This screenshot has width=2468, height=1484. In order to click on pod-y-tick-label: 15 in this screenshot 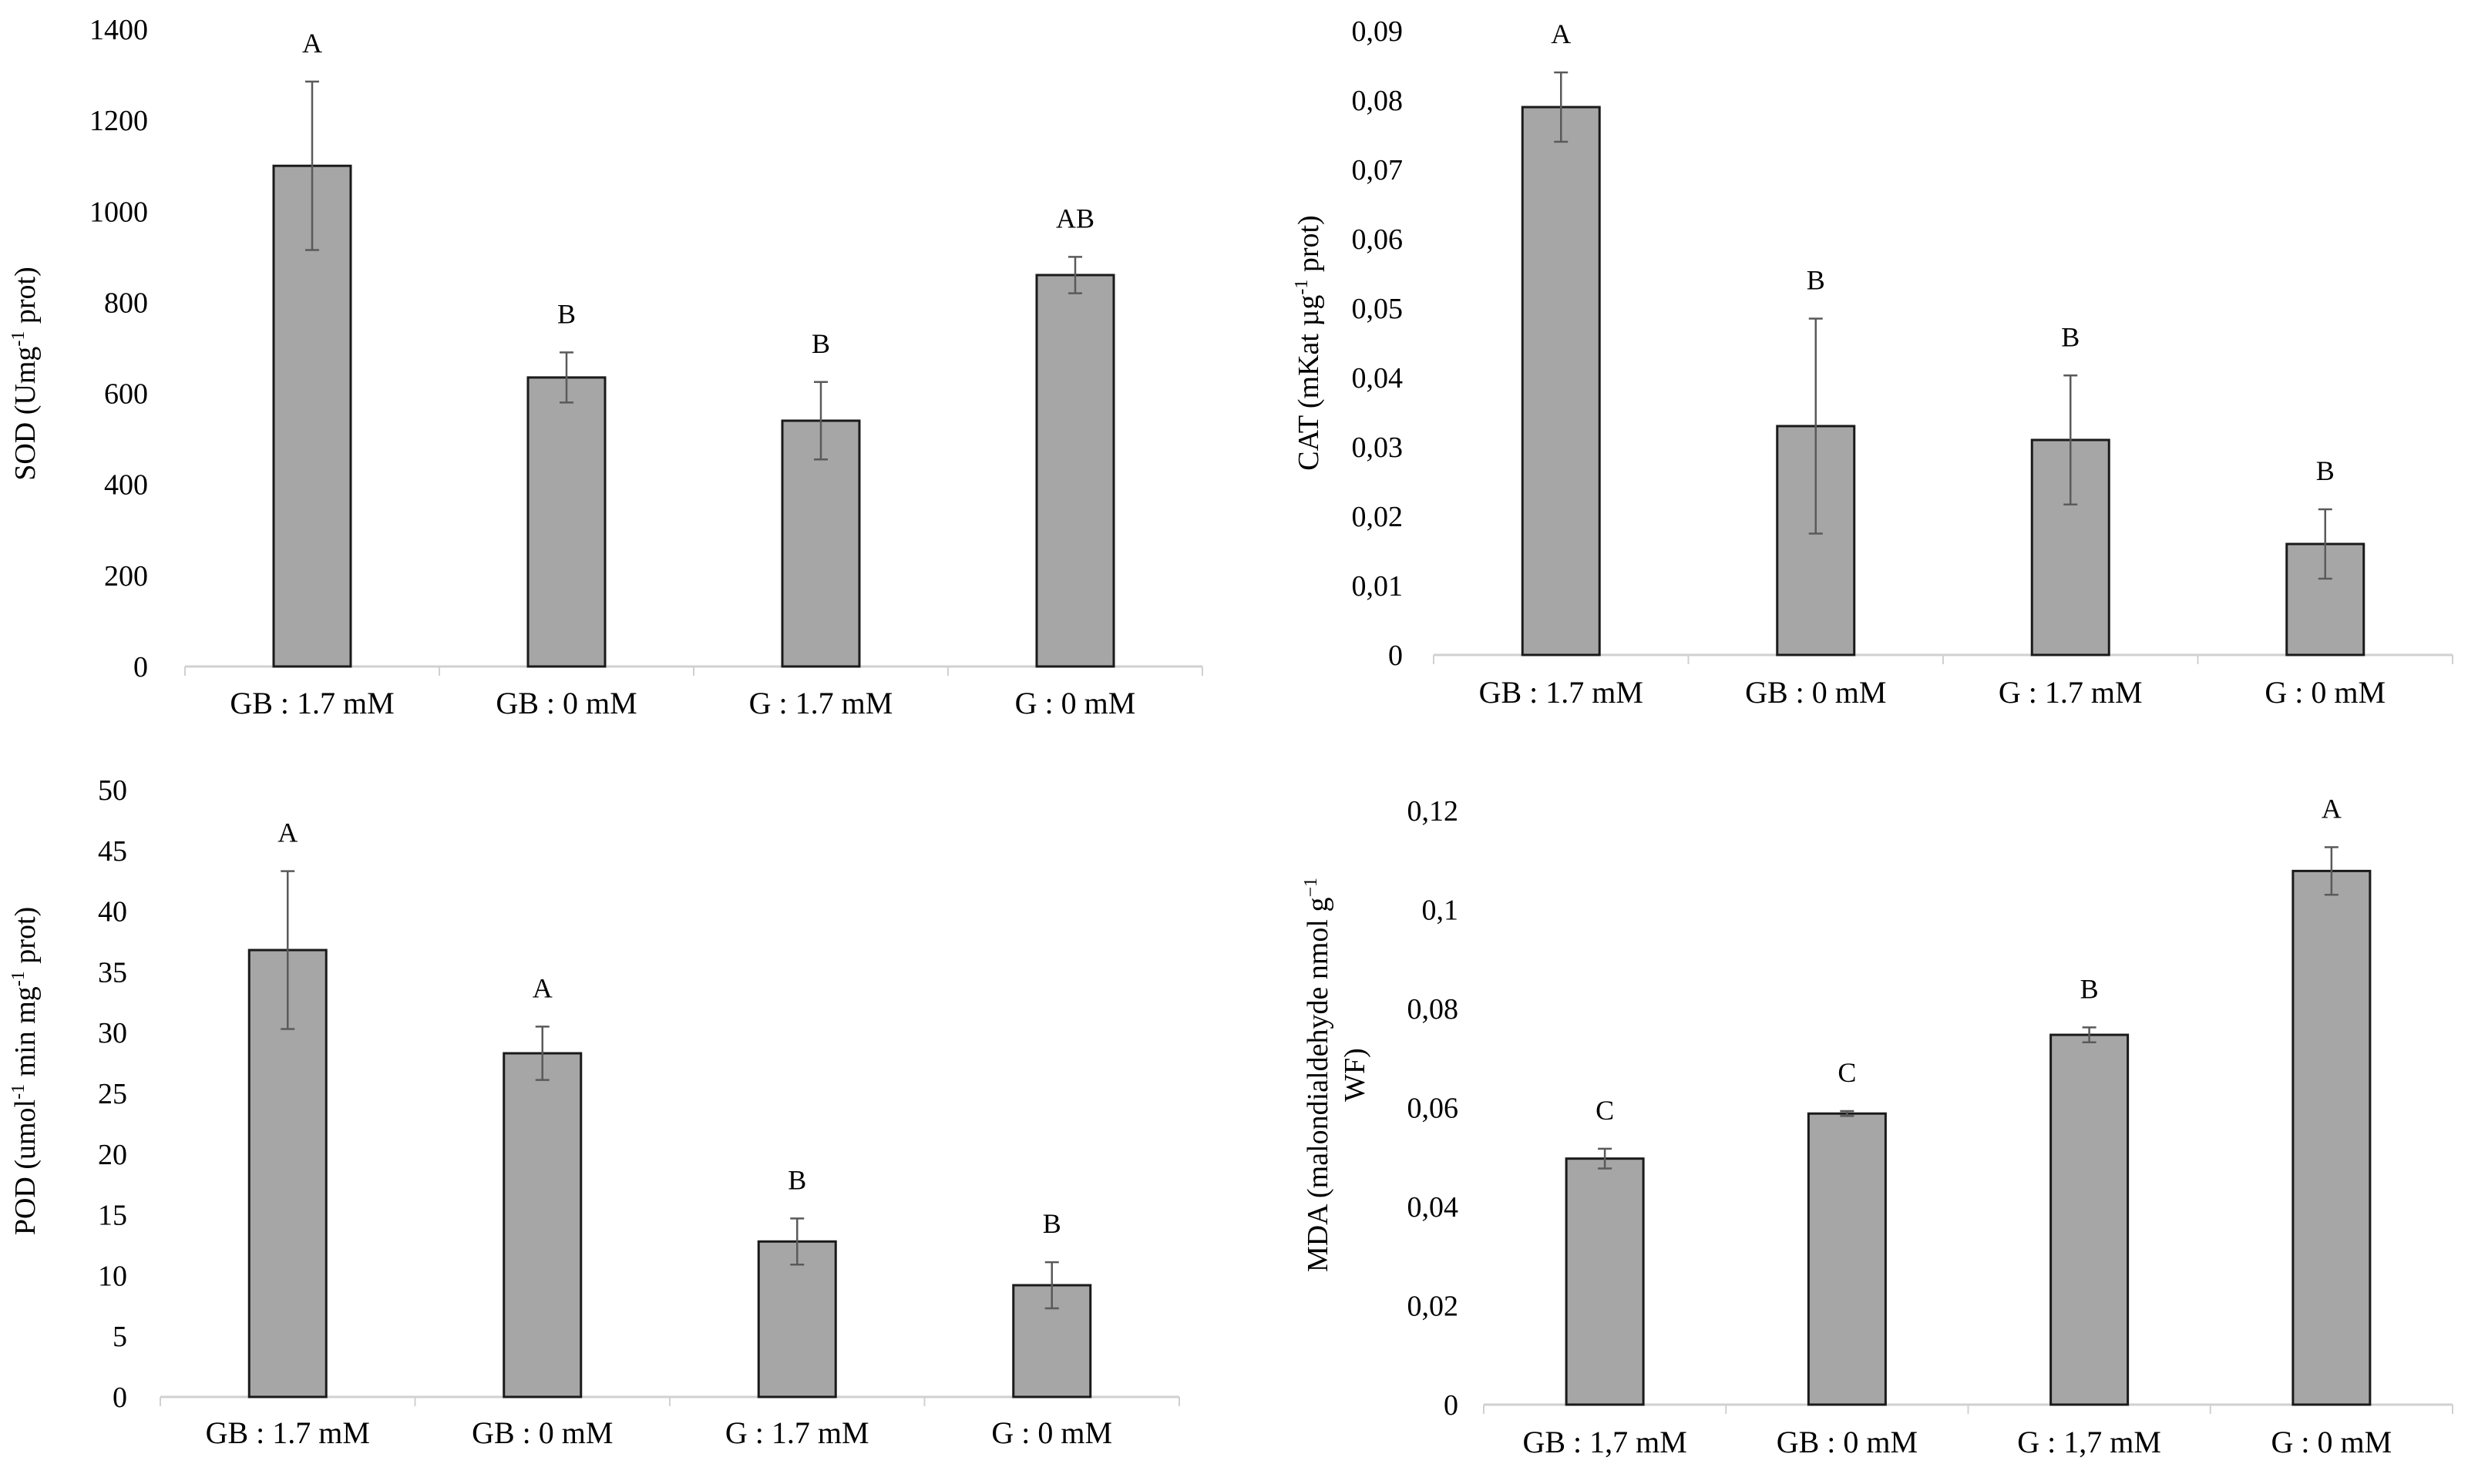, I will do `click(112, 1216)`.